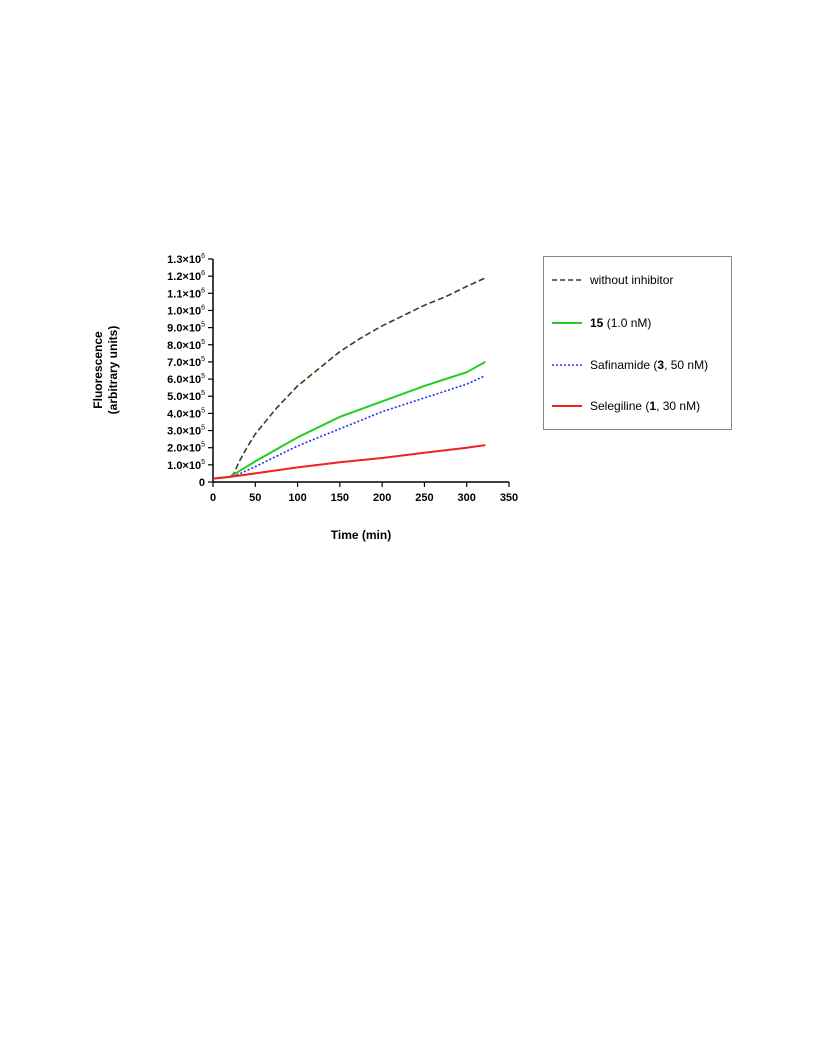 This screenshot has width=816, height=1056. Describe the element at coordinates (297, 498) in the screenshot. I see `x-tick-label: 100` at that location.